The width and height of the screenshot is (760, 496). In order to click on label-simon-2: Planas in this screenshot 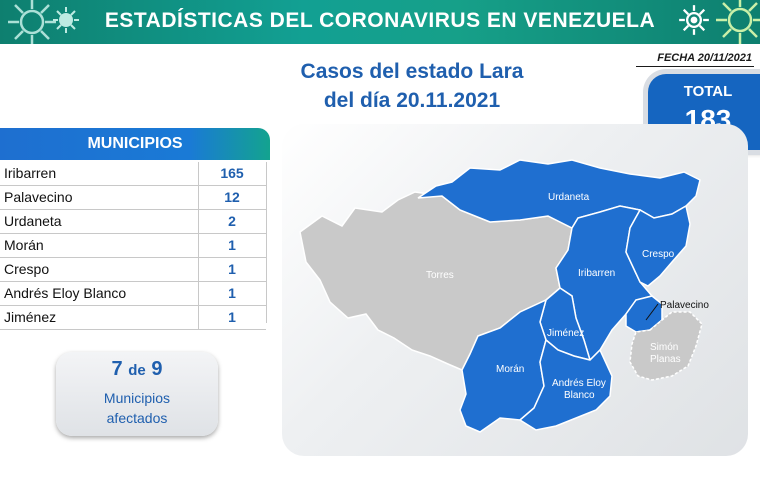, I will do `click(665, 359)`.